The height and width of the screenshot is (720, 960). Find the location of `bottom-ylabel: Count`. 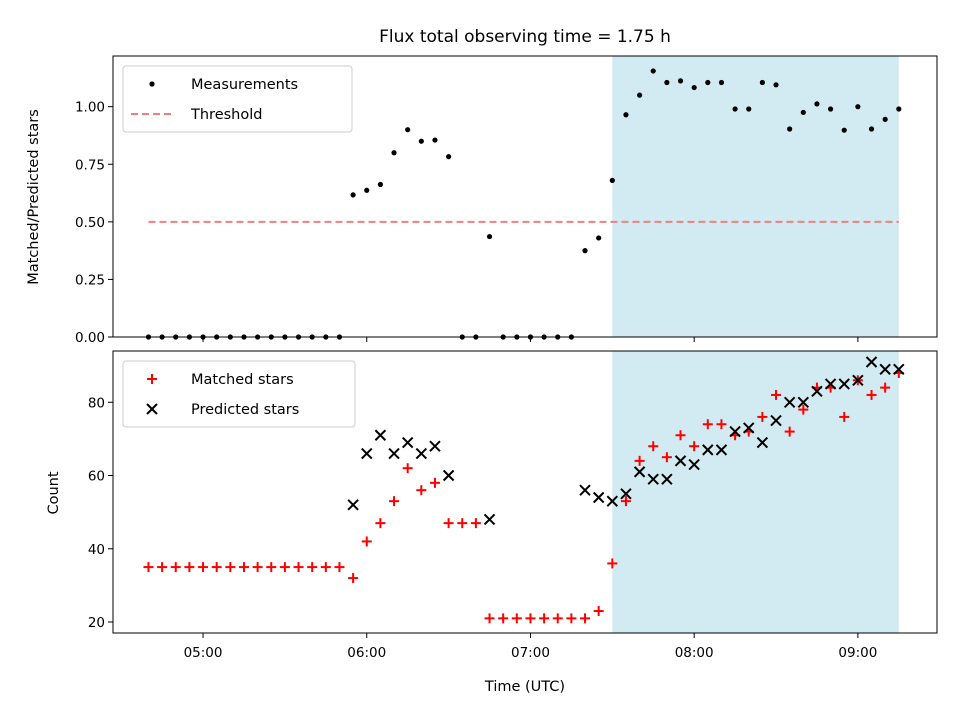

bottom-ylabel: Count is located at coordinates (54, 492).